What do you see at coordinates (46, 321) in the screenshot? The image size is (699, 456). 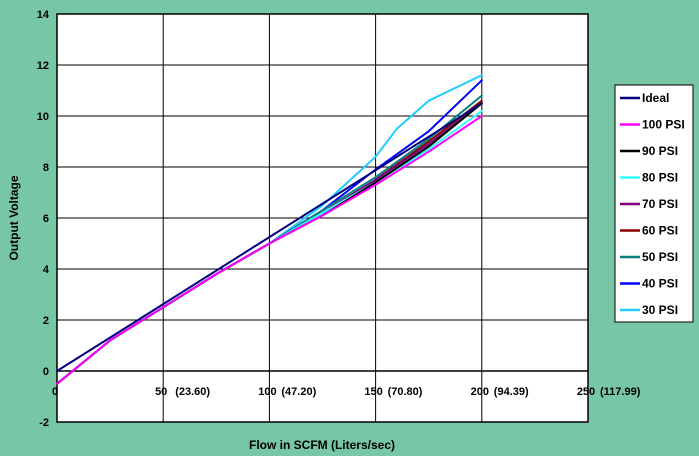 I see `y-tick-label: 2` at bounding box center [46, 321].